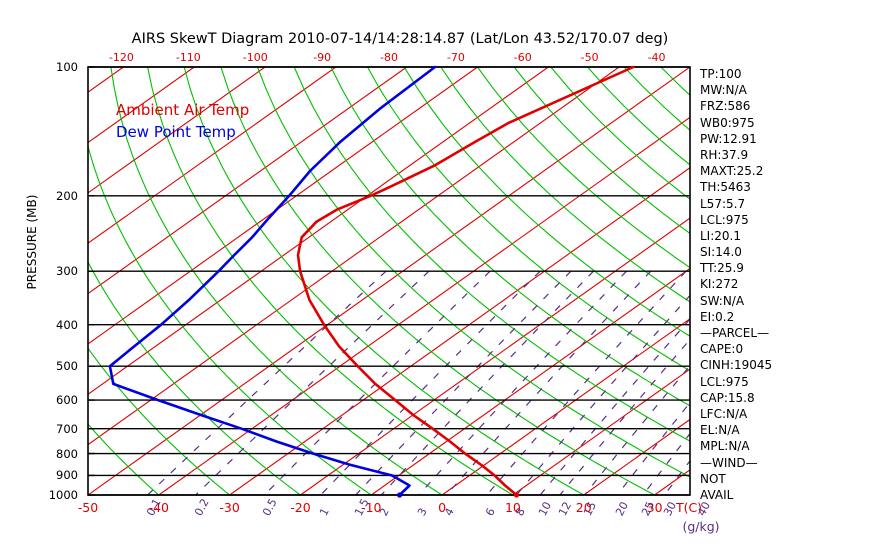  Describe the element at coordinates (229, 507) in the screenshot. I see `bottom-temp-tick--30: -30` at that location.